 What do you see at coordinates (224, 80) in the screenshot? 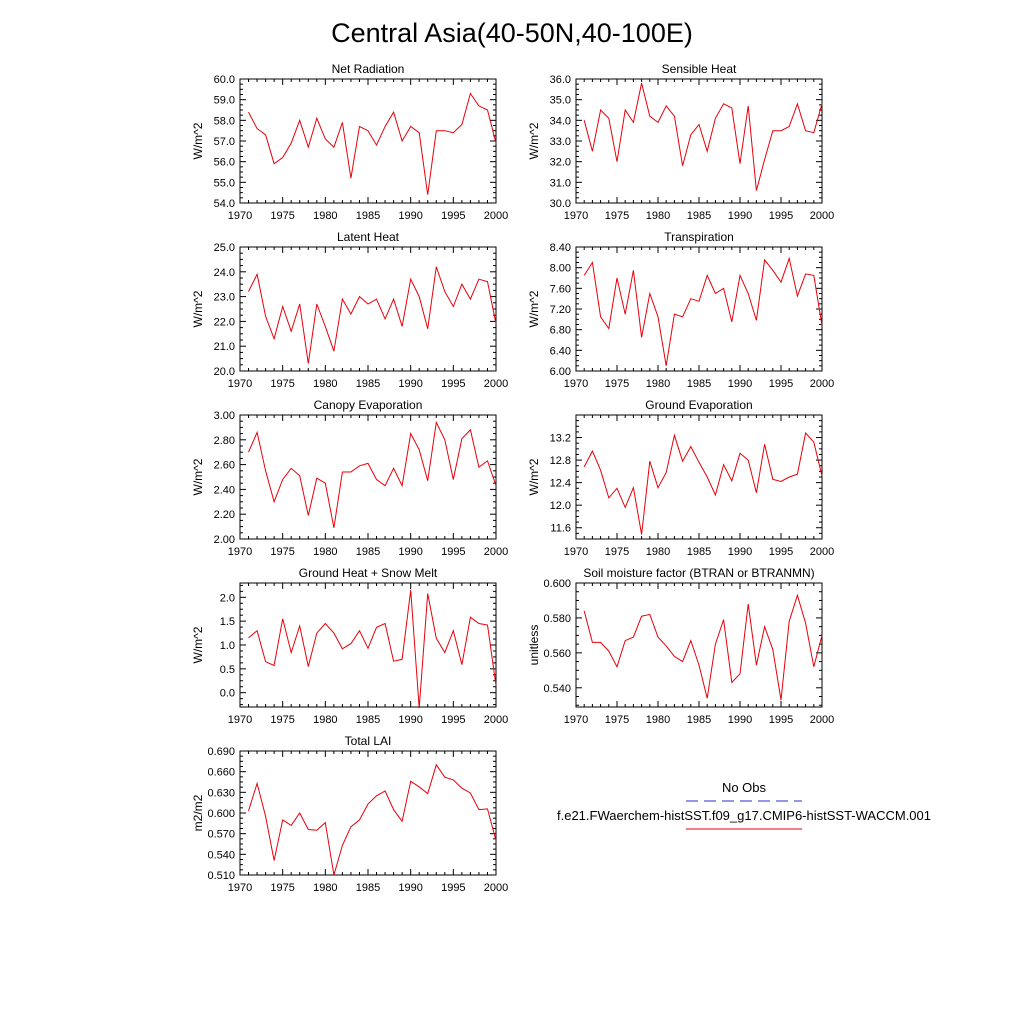
I see `y-tick-label: 60.0` at bounding box center [224, 80].